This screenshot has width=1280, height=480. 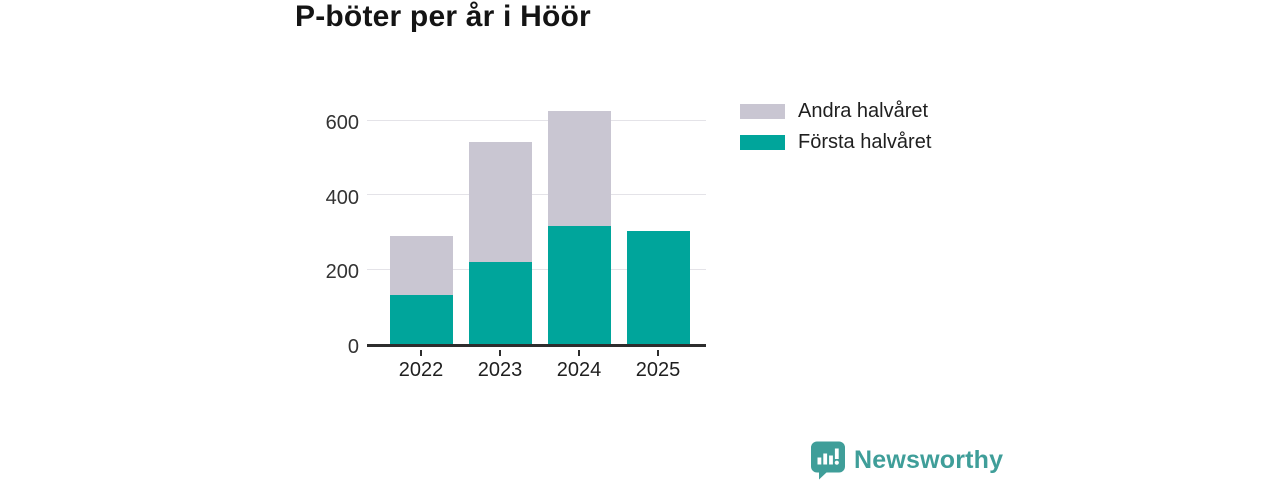 What do you see at coordinates (500, 302) in the screenshot?
I see `bar-segment-2023-första-halvåret` at bounding box center [500, 302].